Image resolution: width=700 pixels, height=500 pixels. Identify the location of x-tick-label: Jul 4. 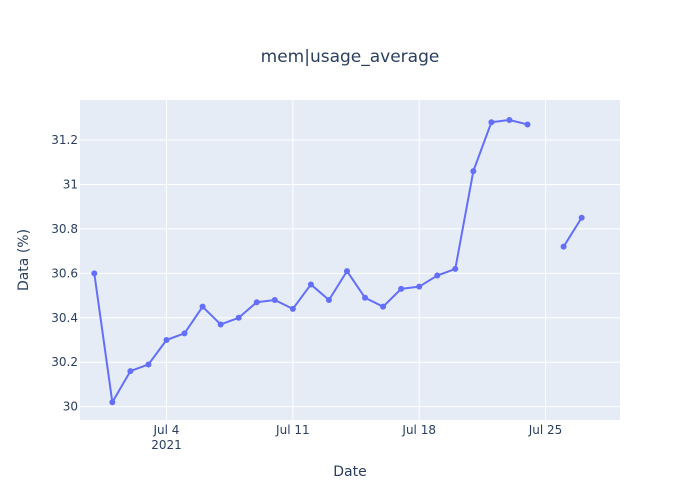
(166, 430).